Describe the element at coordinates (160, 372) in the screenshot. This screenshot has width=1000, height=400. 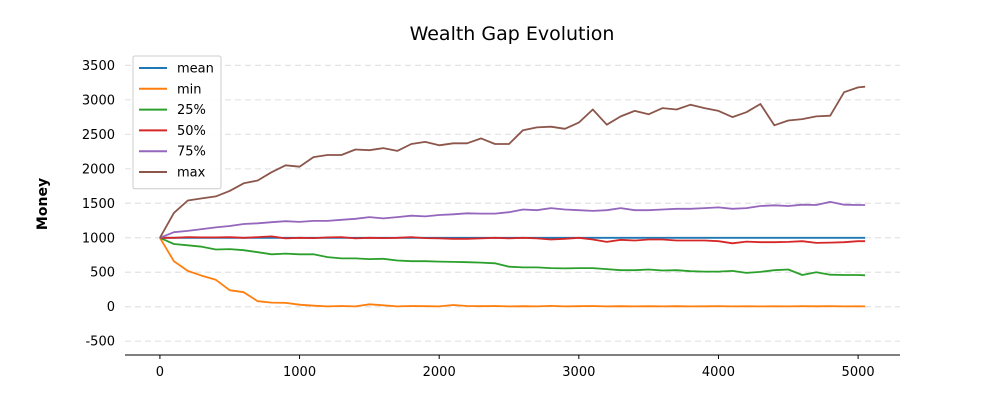
I see `x-tick-label: 0` at that location.